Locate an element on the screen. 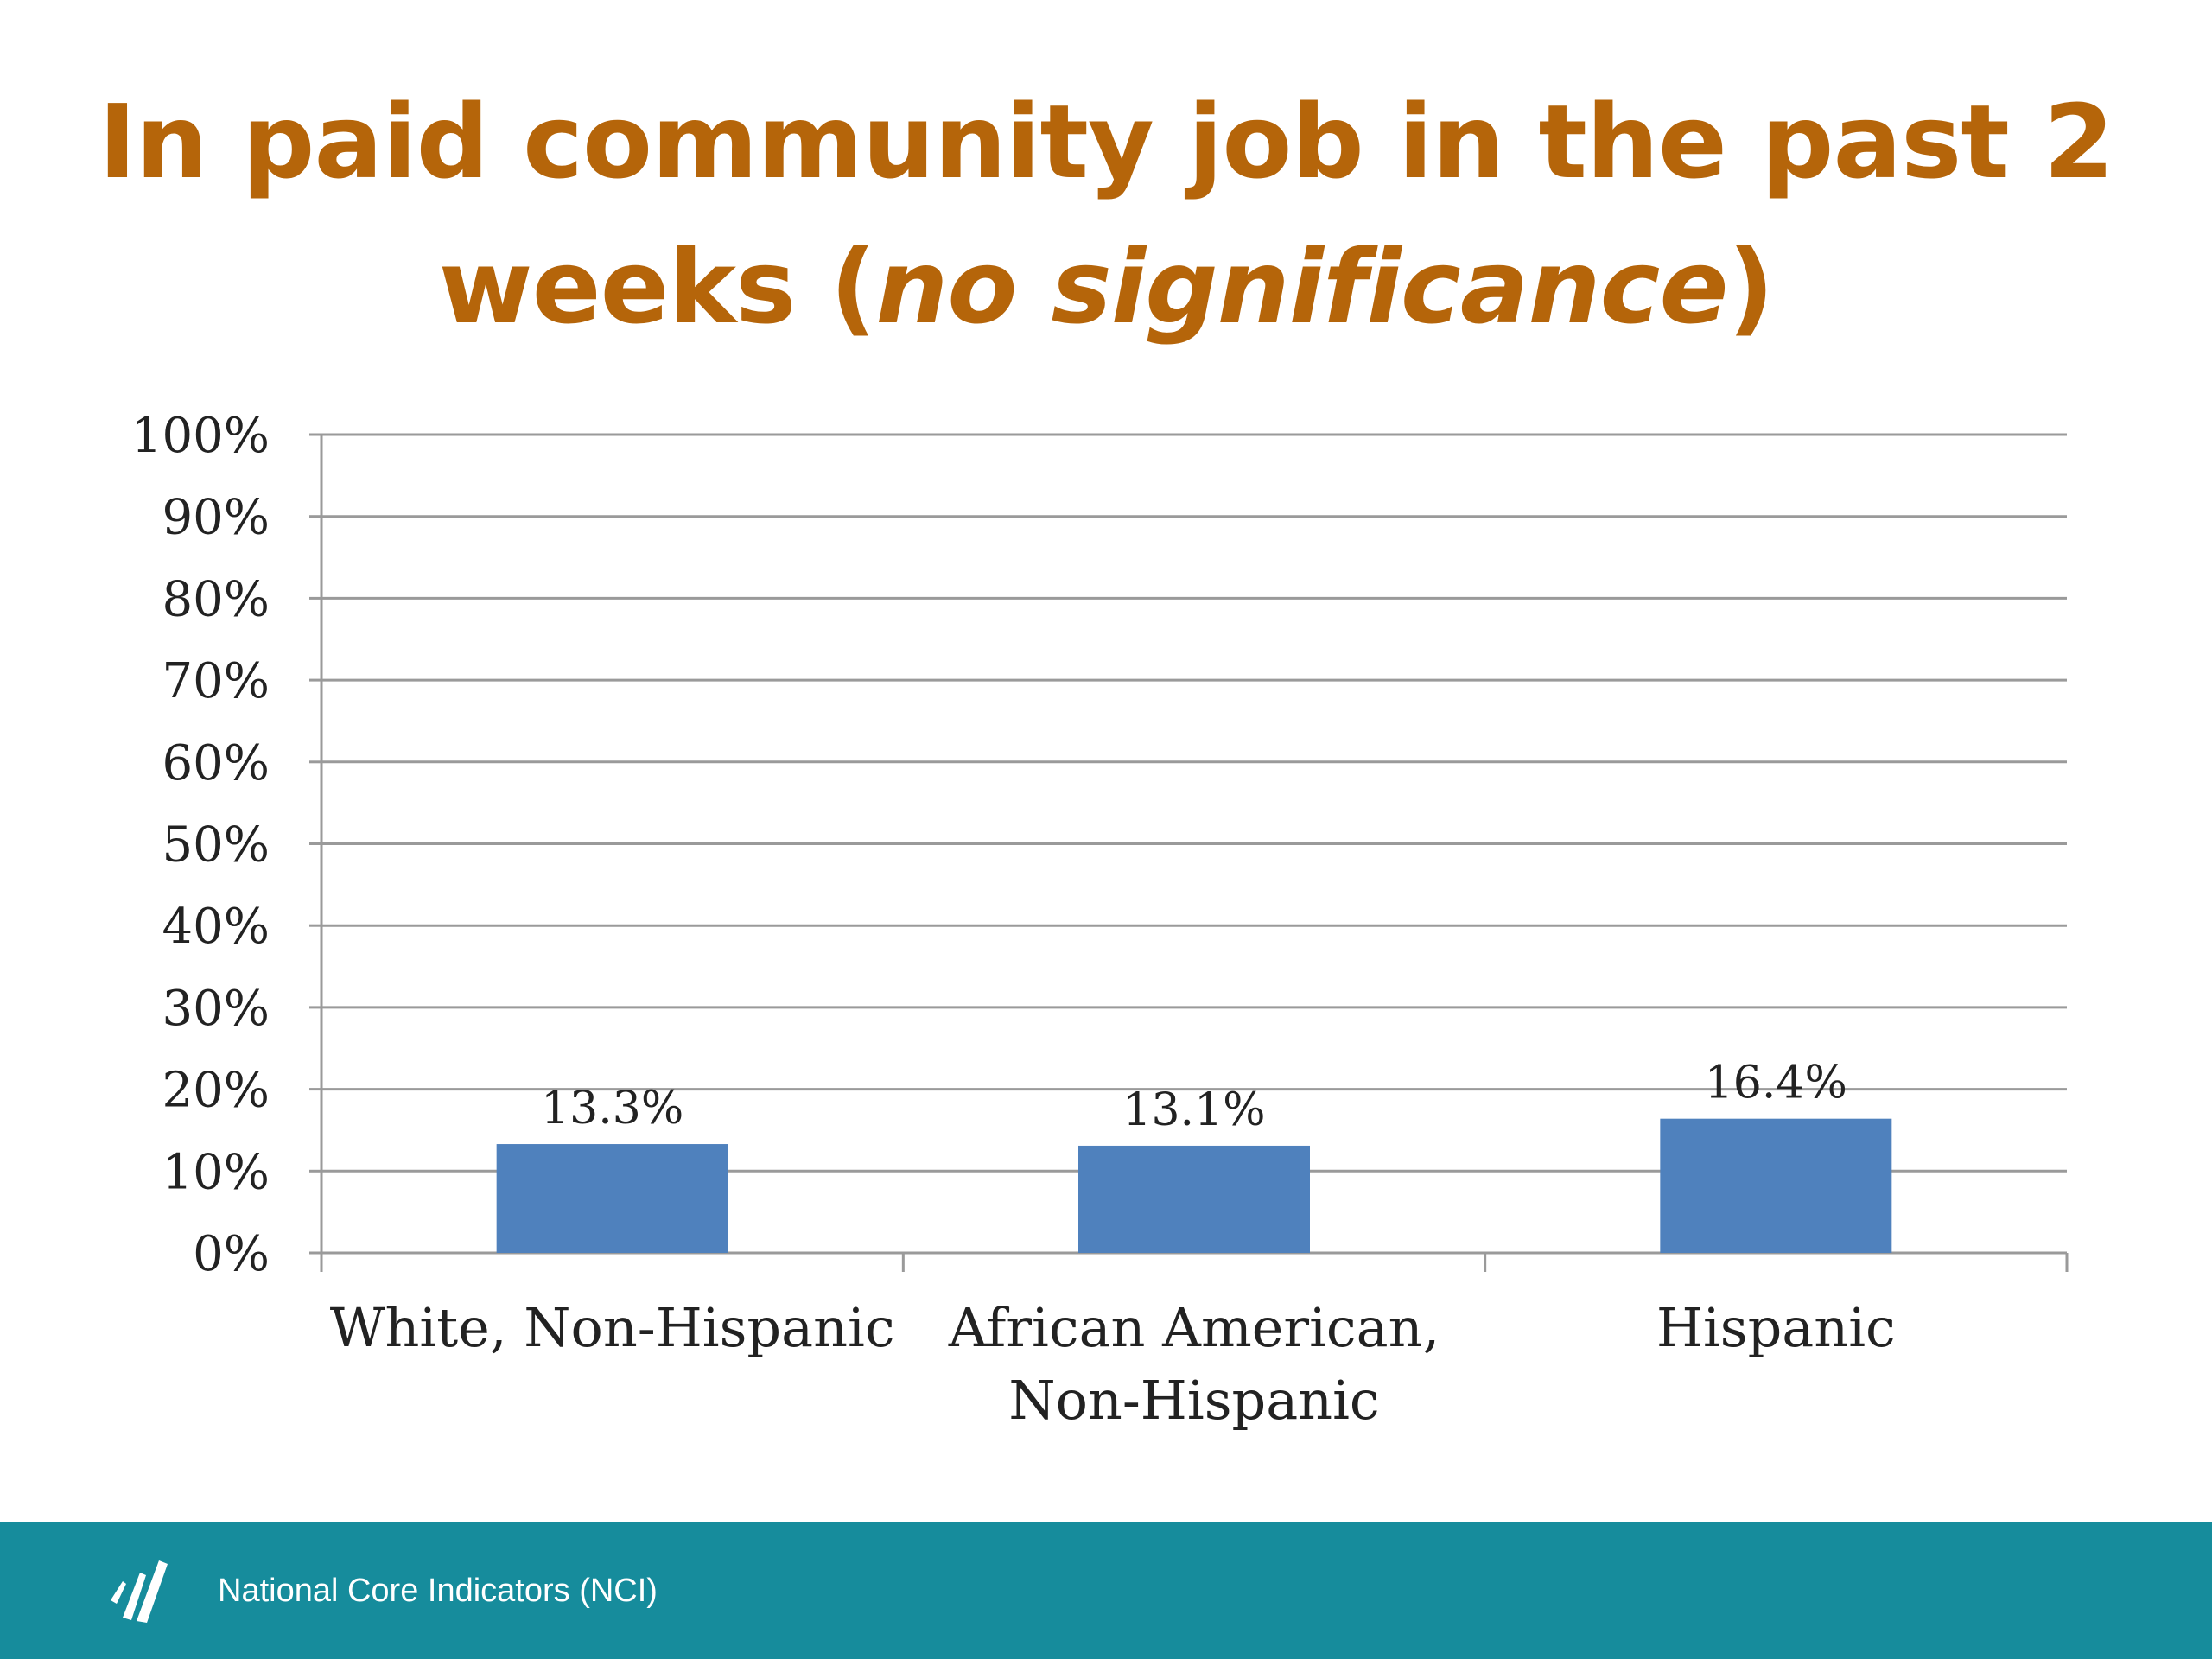  nci-logo-icon is located at coordinates (139, 1591).